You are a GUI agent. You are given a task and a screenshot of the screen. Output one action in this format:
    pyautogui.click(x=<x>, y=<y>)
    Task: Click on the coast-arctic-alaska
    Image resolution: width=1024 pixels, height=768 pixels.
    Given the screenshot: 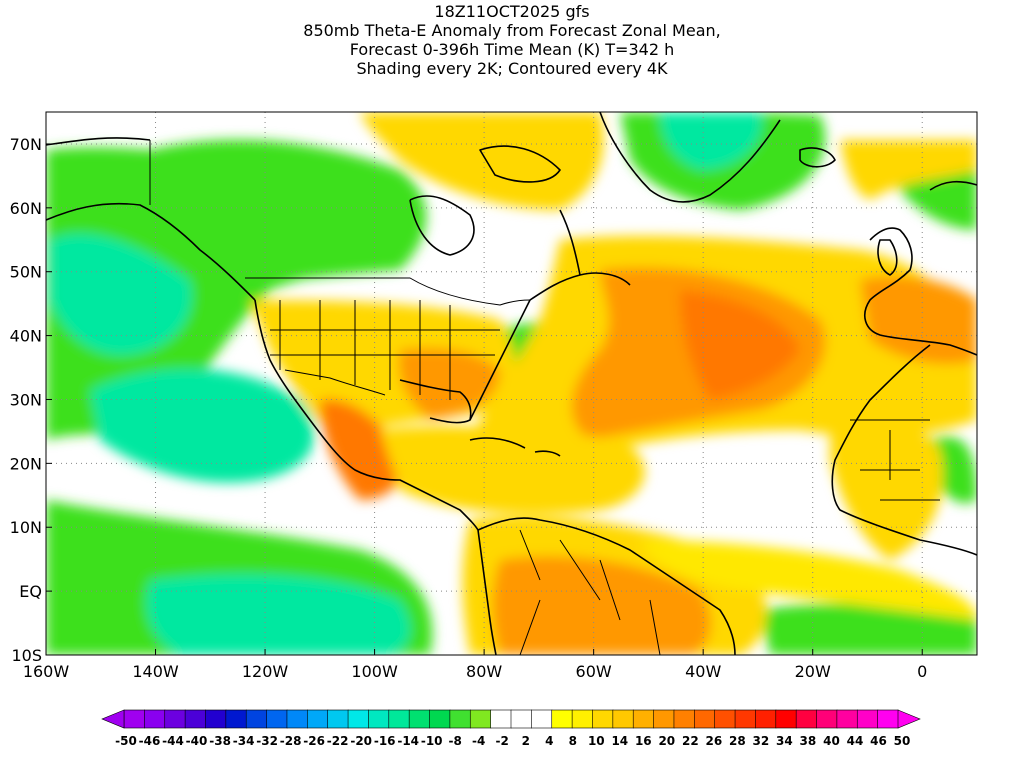 What is the action you would take?
    pyautogui.click(x=98, y=141)
    